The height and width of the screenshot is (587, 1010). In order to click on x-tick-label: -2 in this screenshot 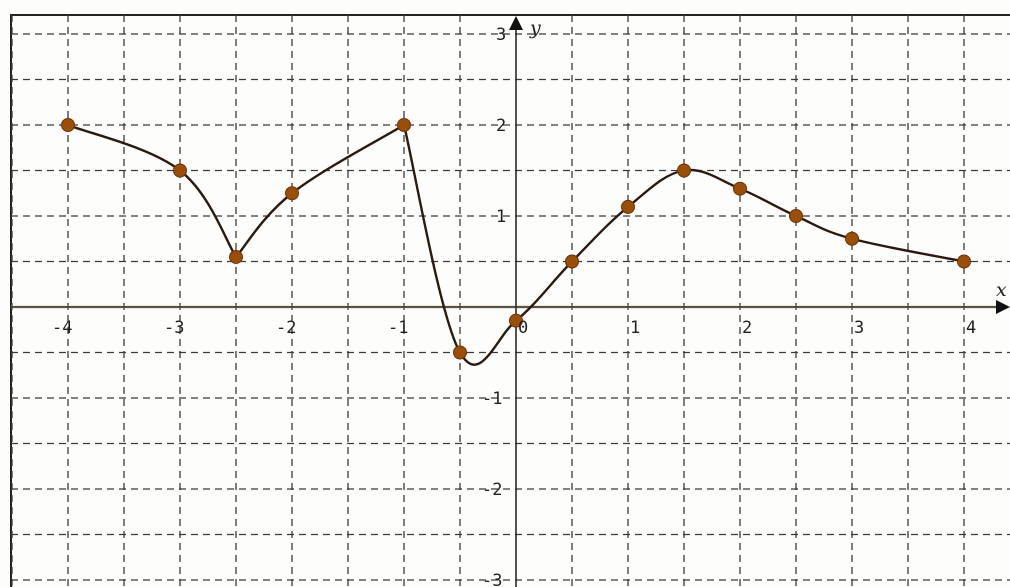, I will do `click(286, 328)`.